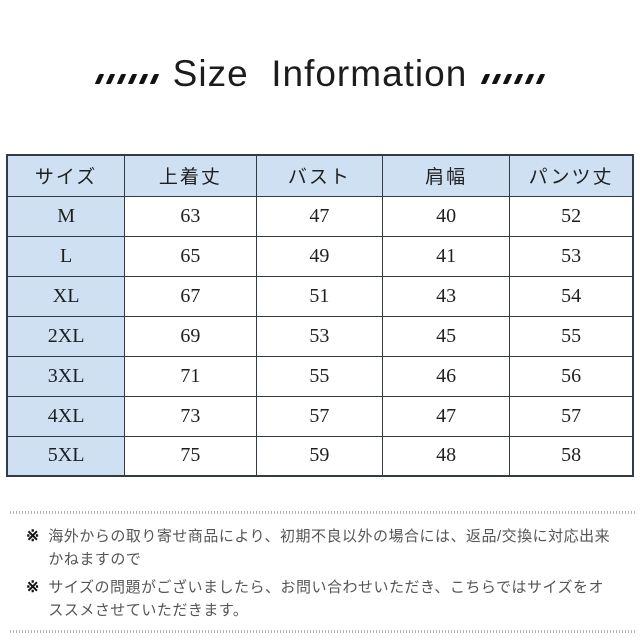 This screenshot has width=640, height=640. I want to click on size-label: 4XL, so click(66, 416).